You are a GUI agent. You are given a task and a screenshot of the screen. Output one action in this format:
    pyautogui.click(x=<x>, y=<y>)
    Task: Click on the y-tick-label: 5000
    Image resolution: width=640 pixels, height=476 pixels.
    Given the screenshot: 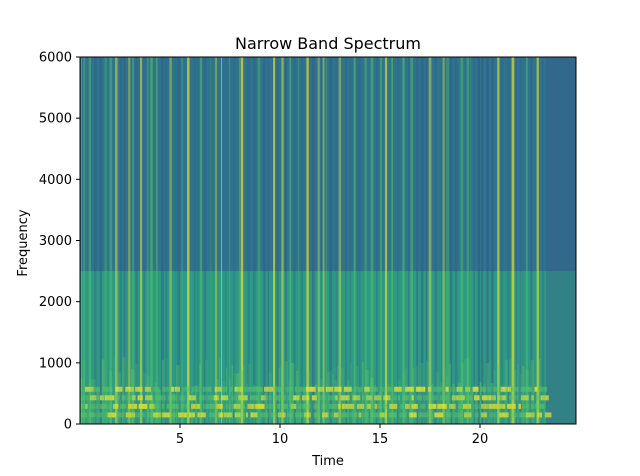 What is the action you would take?
    pyautogui.click(x=55, y=119)
    